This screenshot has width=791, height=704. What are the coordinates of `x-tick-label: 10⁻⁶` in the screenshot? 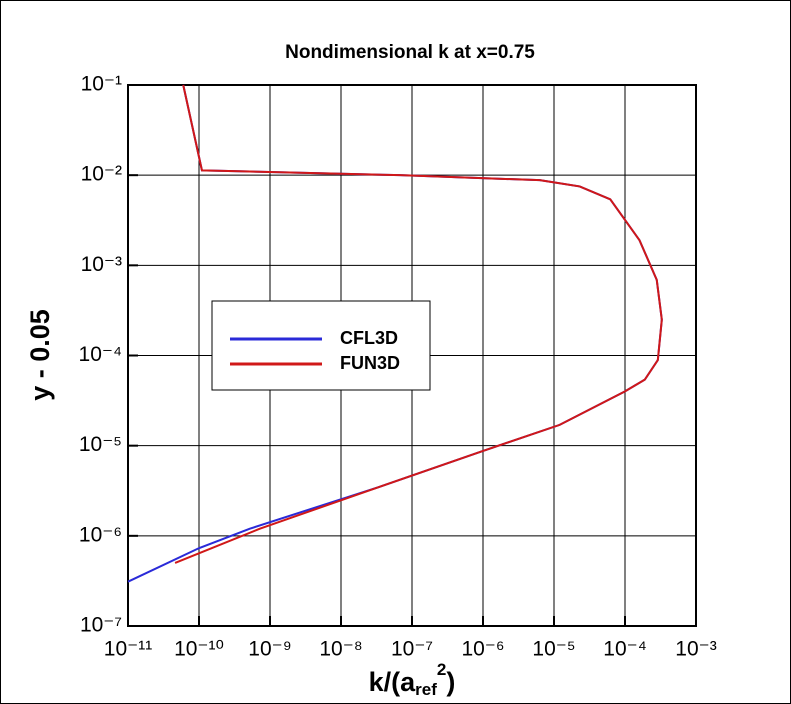 It's located at (482, 649).